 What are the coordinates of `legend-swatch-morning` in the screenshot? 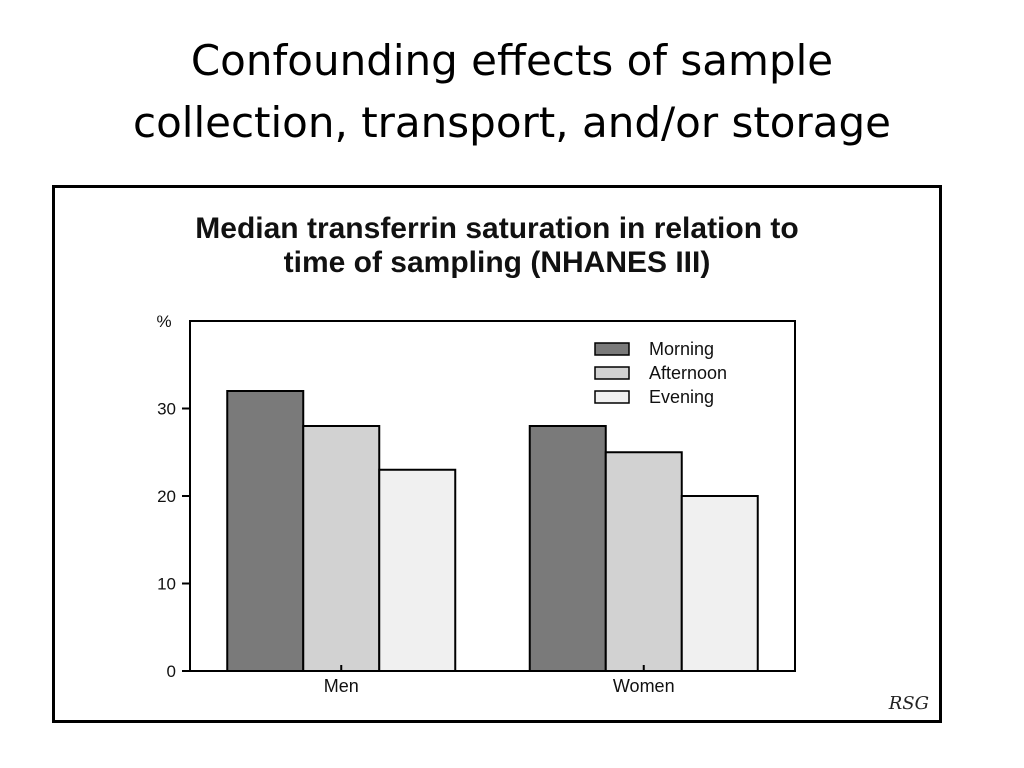 It's located at (612, 349).